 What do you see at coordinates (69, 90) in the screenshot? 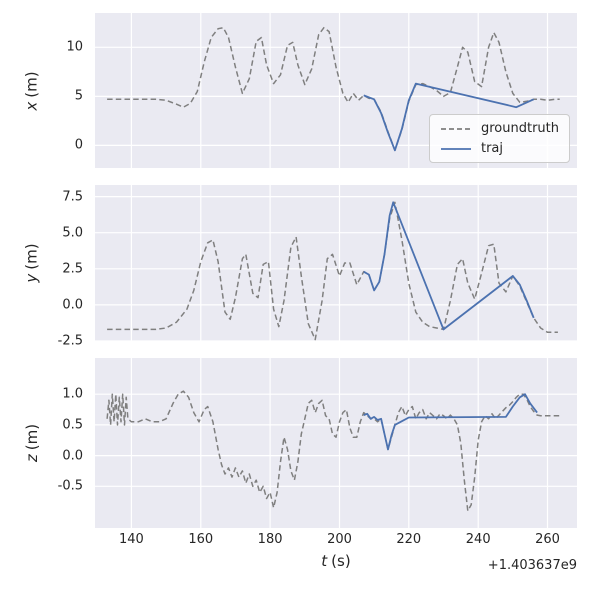
I see `y-tick-labels-x: 0 5 10` at bounding box center [69, 90].